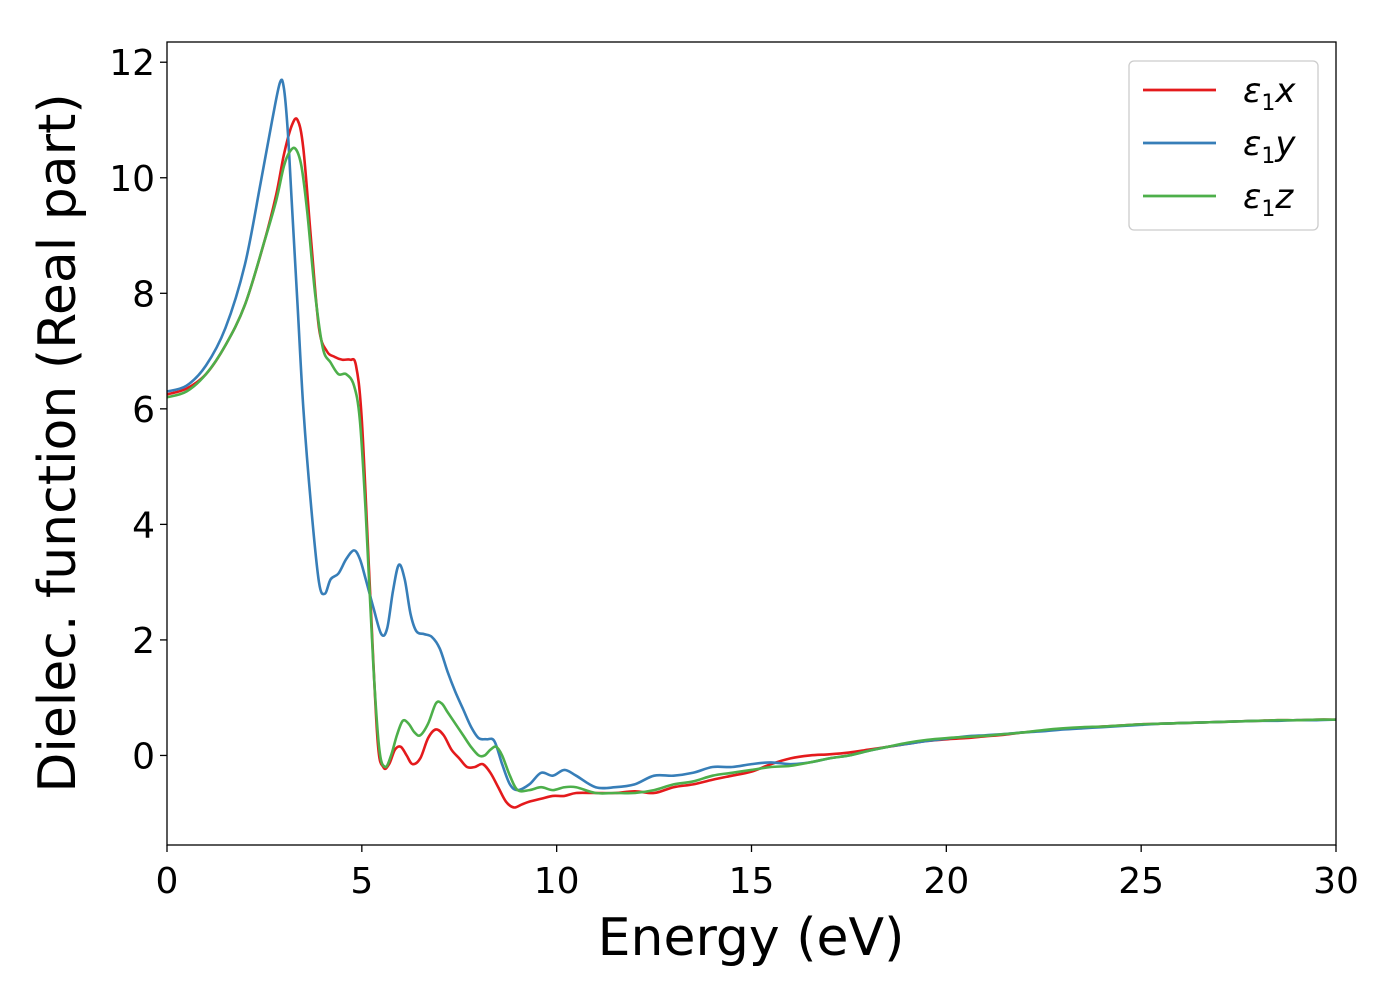 This screenshot has height=1000, width=1400. Describe the element at coordinates (167, 881) in the screenshot. I see `x-tick-label: 0` at that location.